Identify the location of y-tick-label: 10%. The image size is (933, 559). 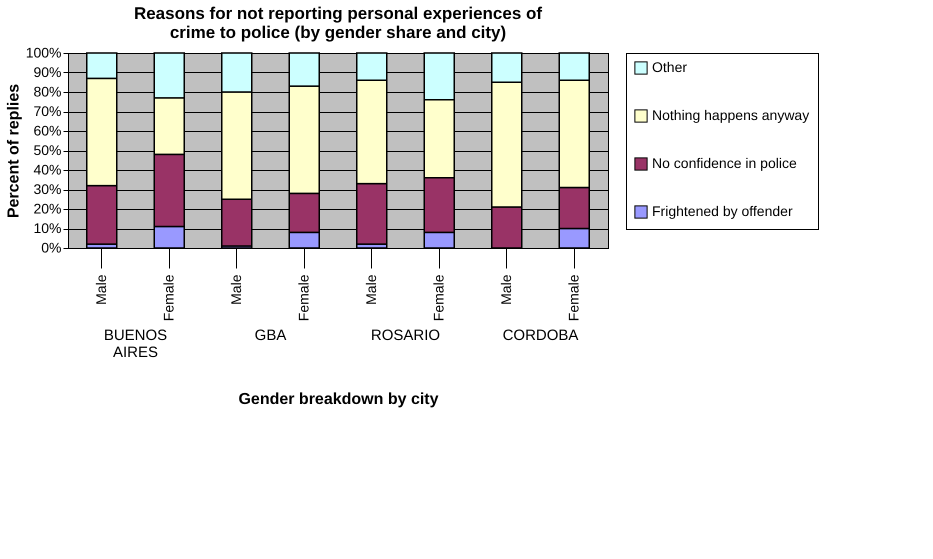
(47, 228).